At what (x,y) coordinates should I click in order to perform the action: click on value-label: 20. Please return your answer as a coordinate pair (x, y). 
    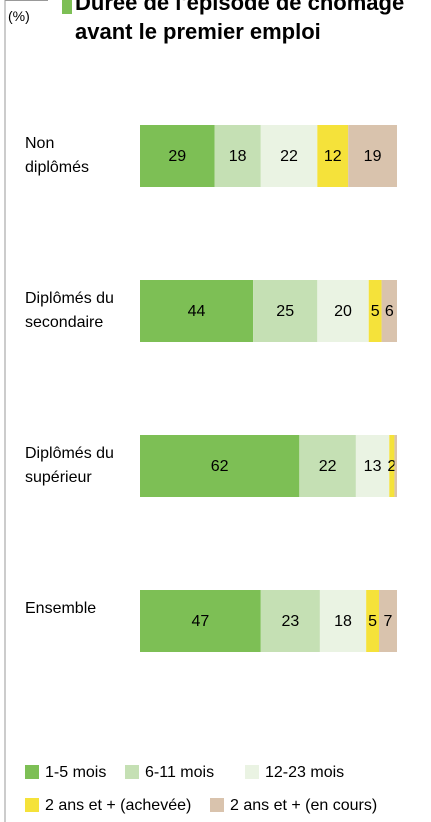
    Looking at the image, I should click on (343, 311).